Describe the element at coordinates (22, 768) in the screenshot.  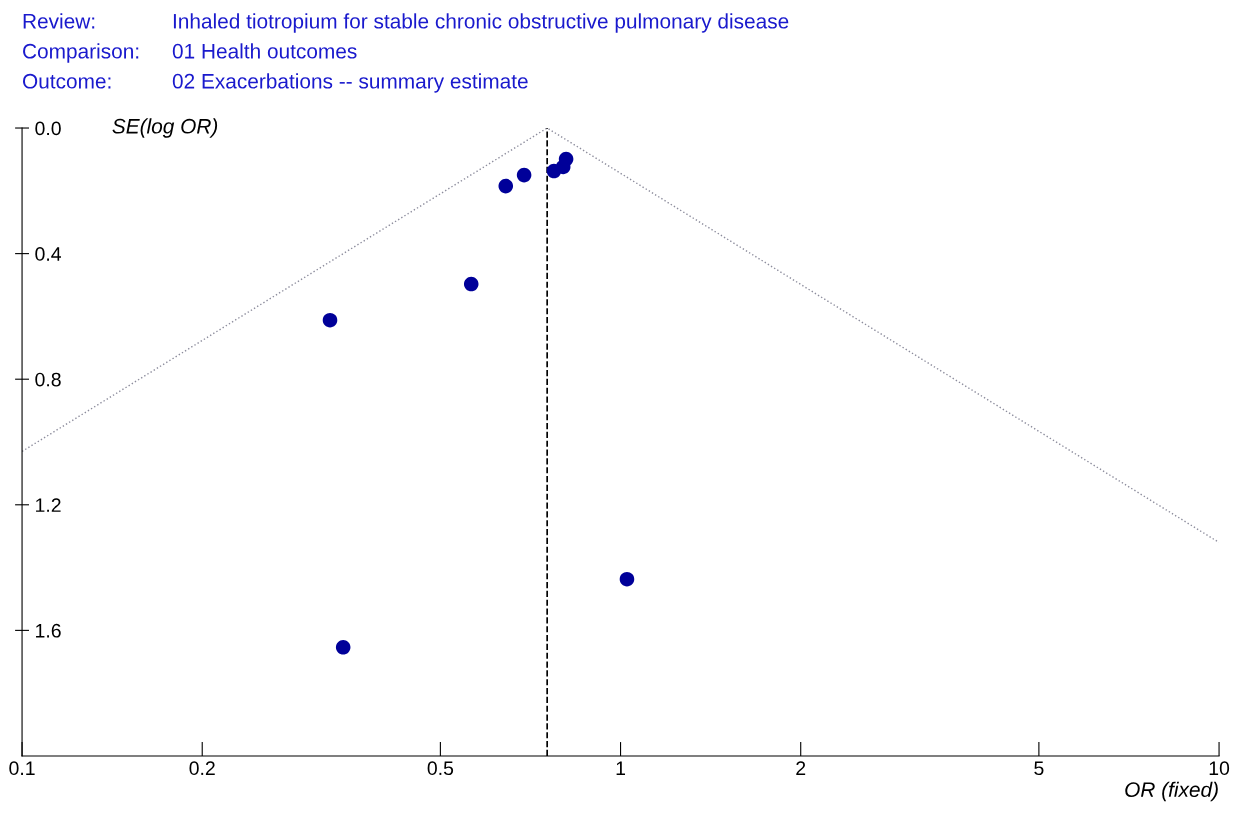
I see `x-tick-label: 0.1` at that location.